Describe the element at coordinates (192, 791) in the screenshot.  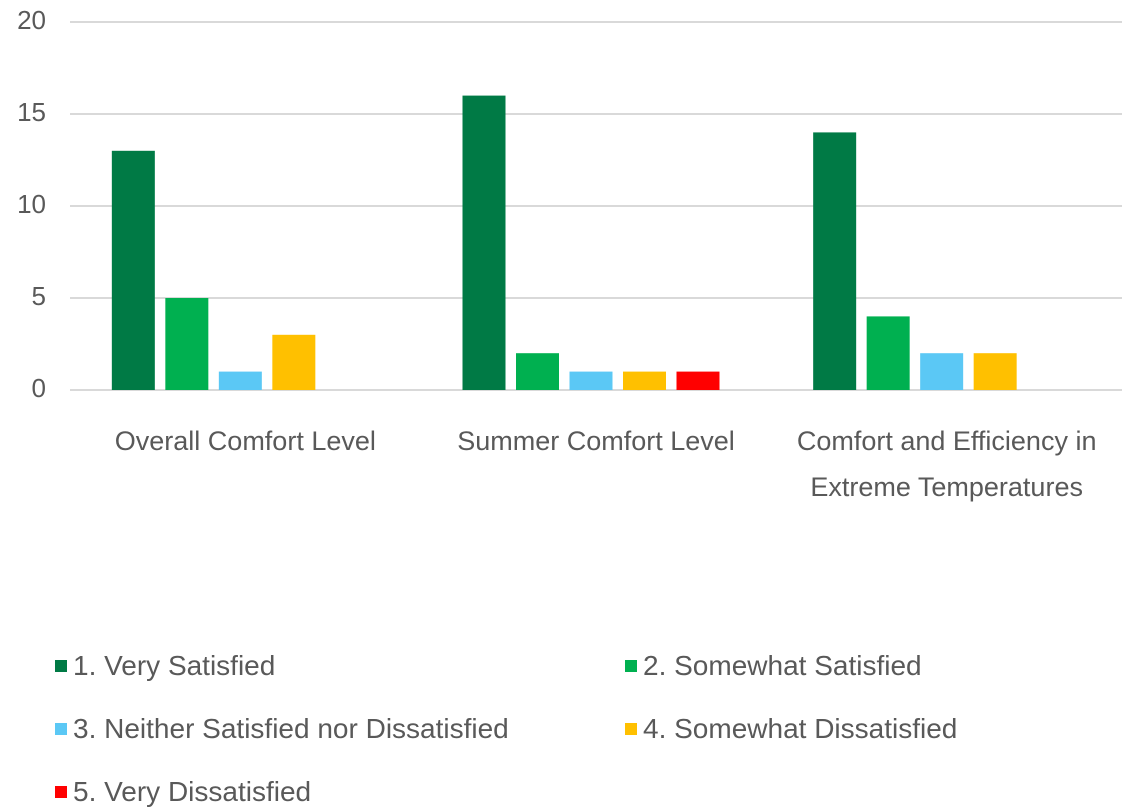
I see `legend-label: 5. Very Dissatisfied` at that location.